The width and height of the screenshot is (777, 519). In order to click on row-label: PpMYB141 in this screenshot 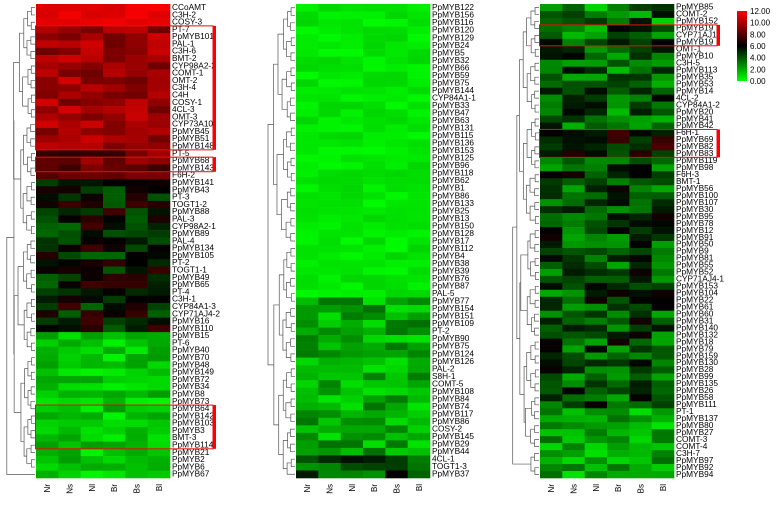, I will do `click(193, 182)`.